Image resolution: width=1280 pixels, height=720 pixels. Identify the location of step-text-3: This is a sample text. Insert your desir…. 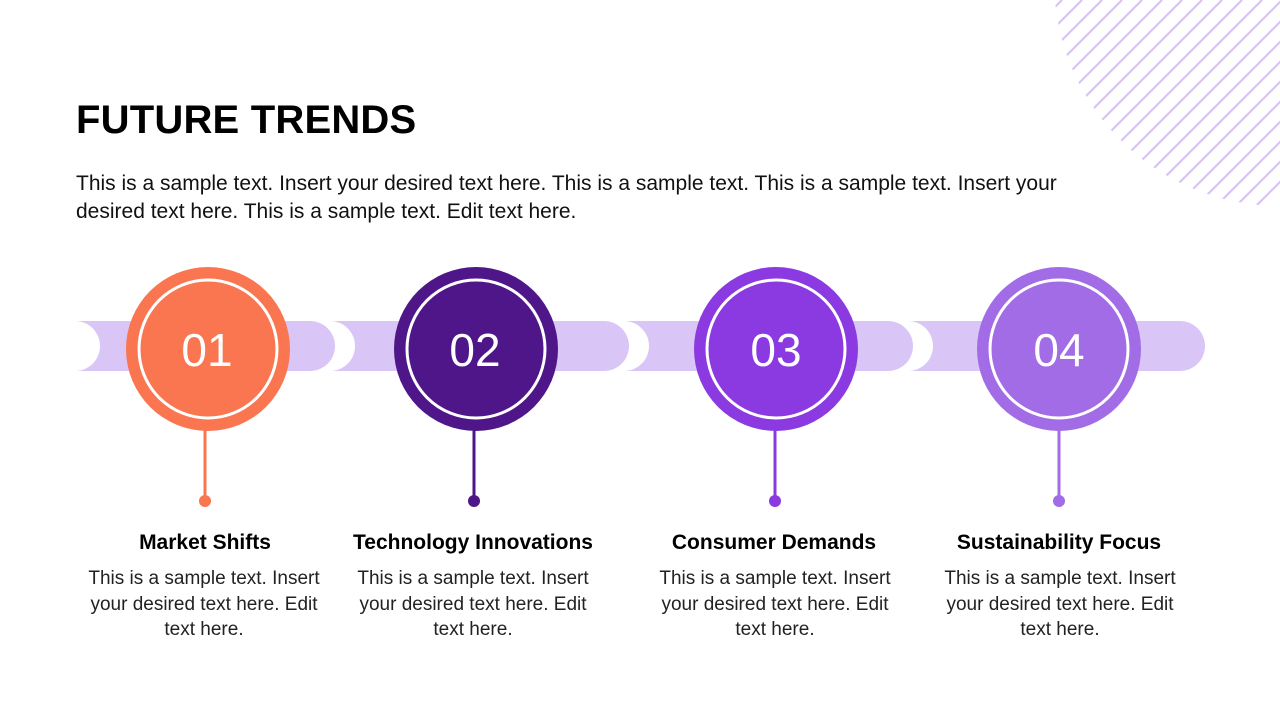
(775, 604).